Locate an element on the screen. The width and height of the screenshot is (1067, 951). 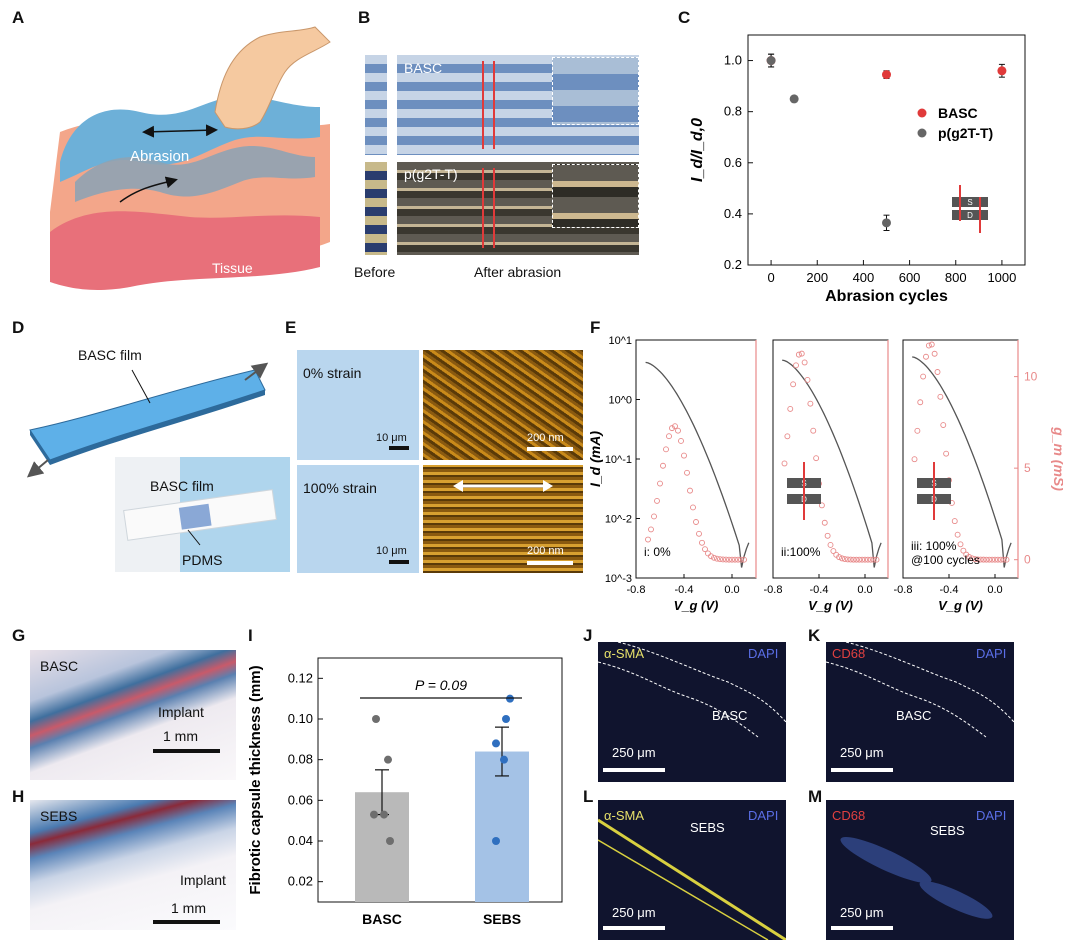
y-tick-label: 1.0 is located at coordinates (733, 60).